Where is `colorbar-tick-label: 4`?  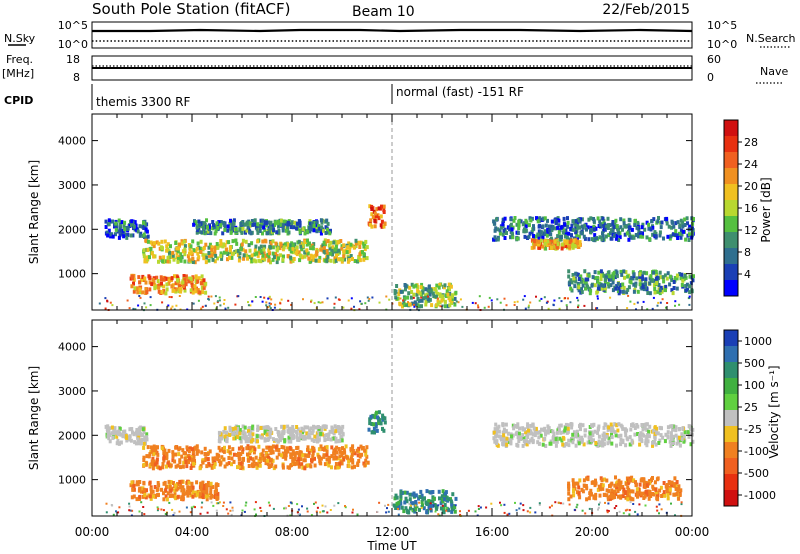
colorbar-tick-label: 4 is located at coordinates (747, 274).